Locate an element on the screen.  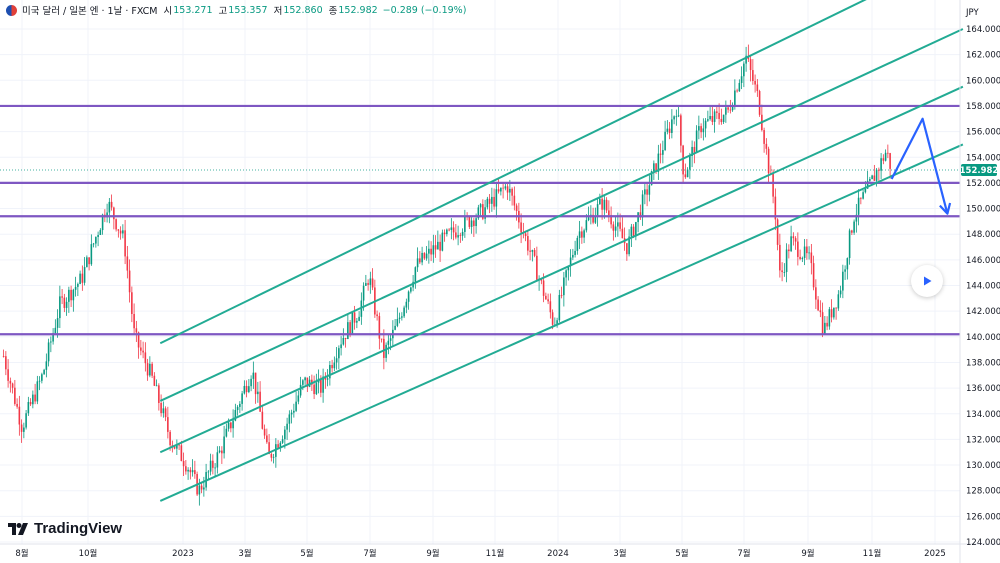
projection-arrow is located at coordinates (921, 166).